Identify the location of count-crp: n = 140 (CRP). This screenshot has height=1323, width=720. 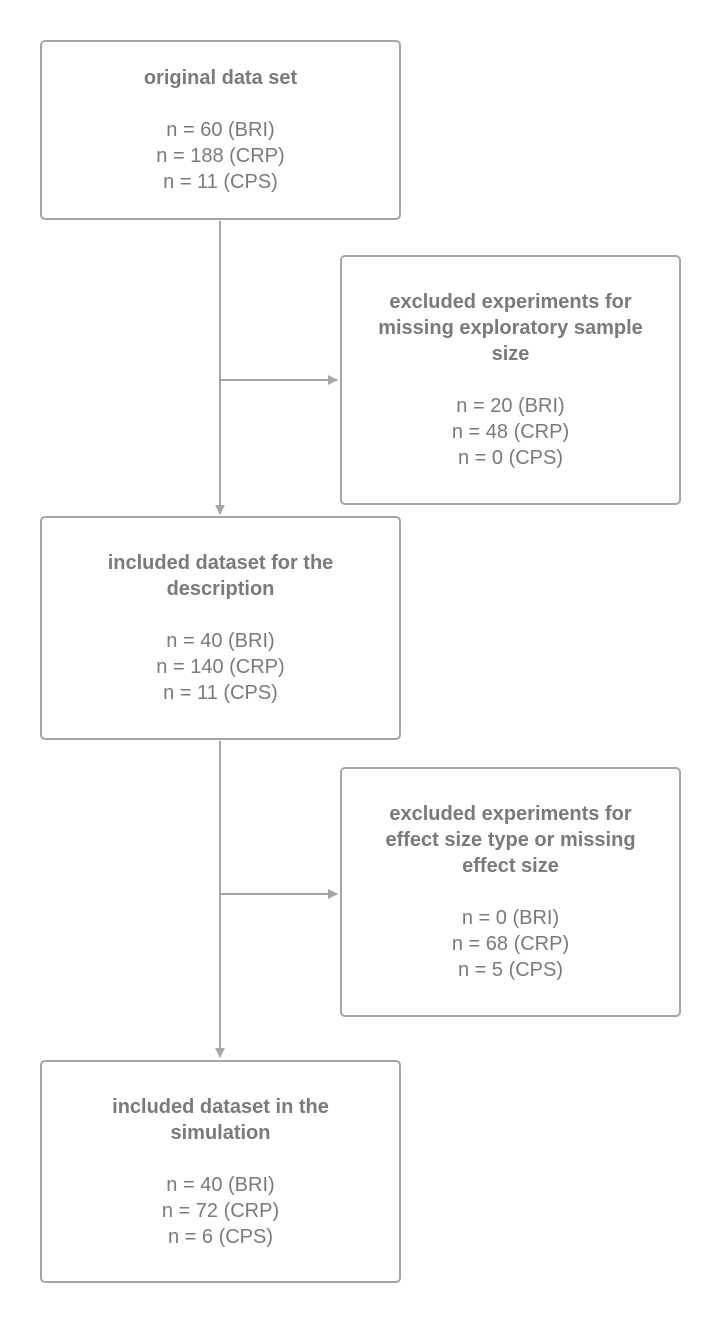
(220, 667).